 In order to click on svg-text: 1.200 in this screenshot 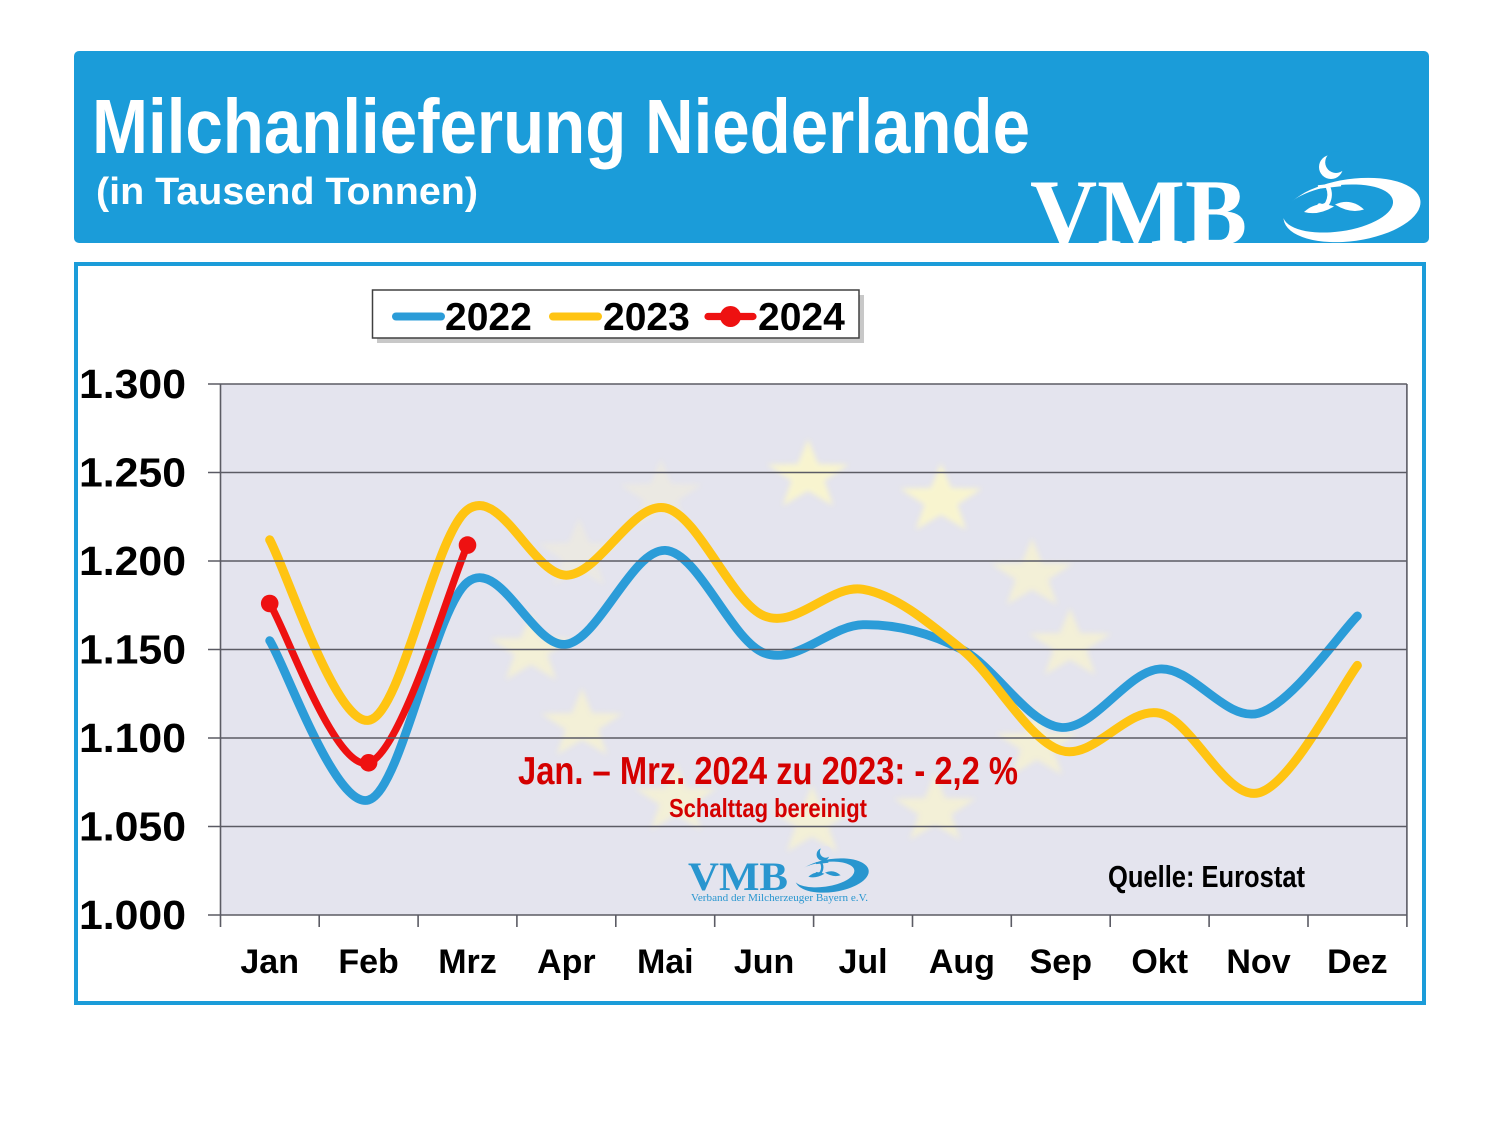, I will do `click(132, 561)`.